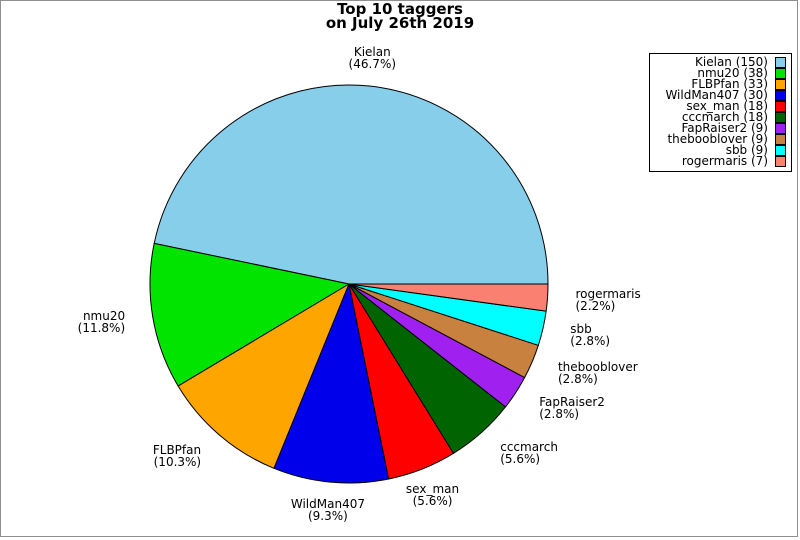 Image resolution: width=800 pixels, height=540 pixels. What do you see at coordinates (448, 297) in the screenshot?
I see `pie-slice-rogermaris` at bounding box center [448, 297].